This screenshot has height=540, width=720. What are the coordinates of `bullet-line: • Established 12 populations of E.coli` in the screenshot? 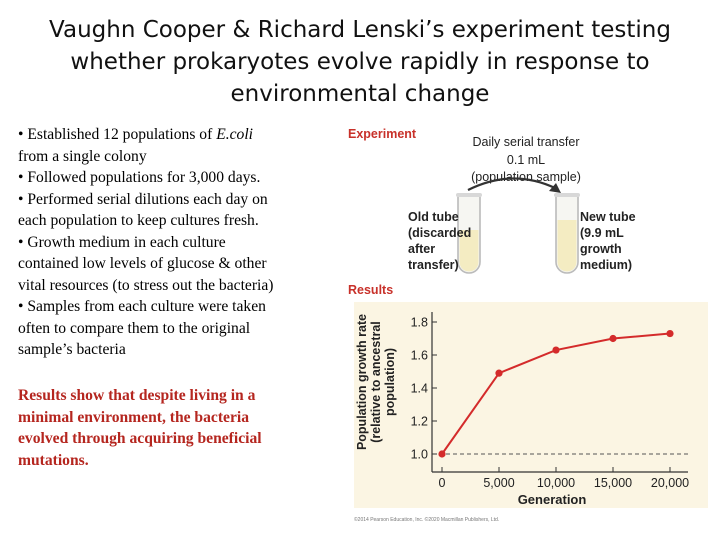 It's located at (170, 135).